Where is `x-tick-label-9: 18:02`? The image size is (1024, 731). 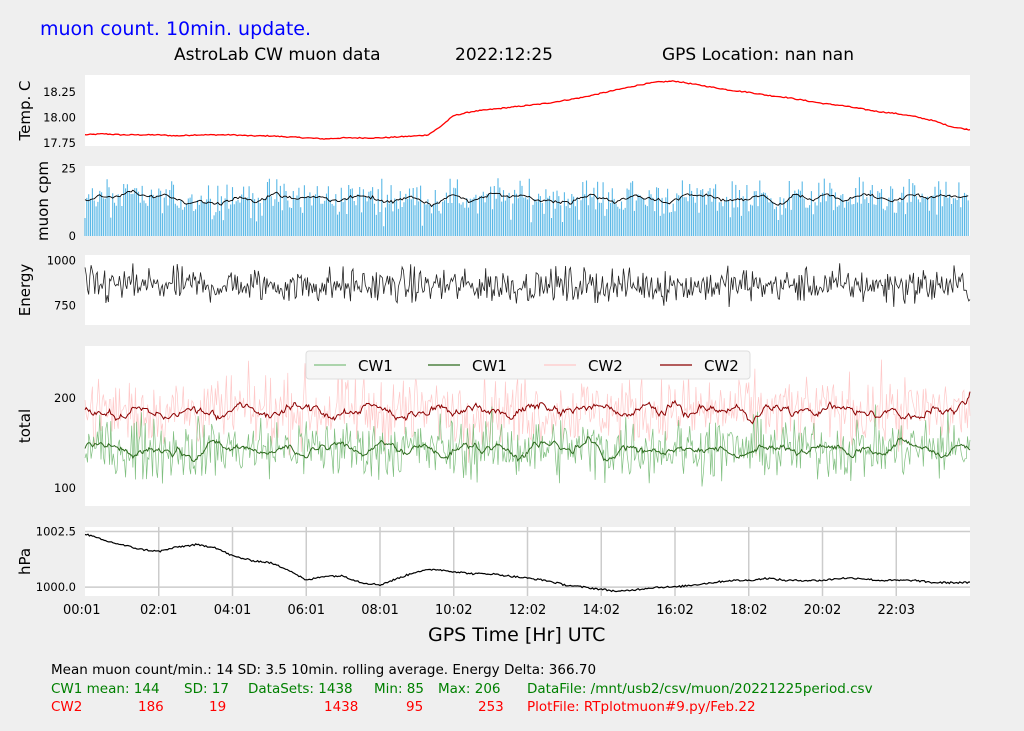 x-tick-label-9: 18:02 is located at coordinates (748, 610).